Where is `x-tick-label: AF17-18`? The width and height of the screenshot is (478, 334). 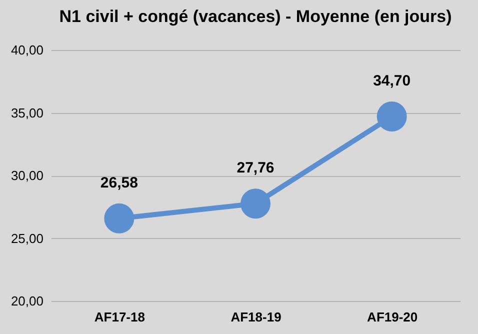 x-tick-label: AF17-18 is located at coordinates (119, 317).